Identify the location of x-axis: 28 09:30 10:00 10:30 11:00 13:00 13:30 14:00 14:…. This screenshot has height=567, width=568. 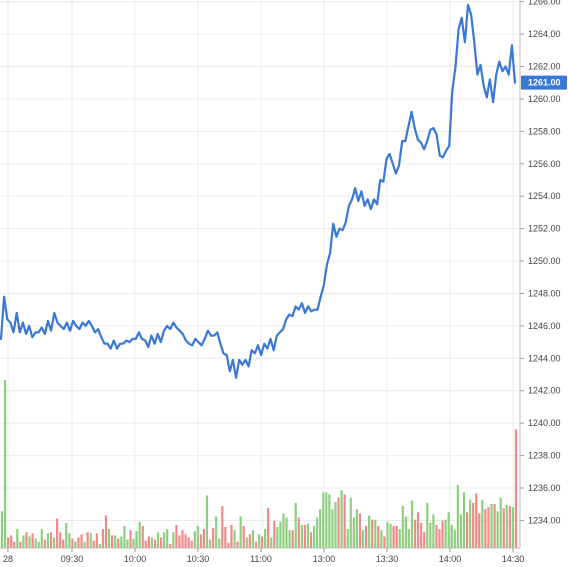
(262, 555).